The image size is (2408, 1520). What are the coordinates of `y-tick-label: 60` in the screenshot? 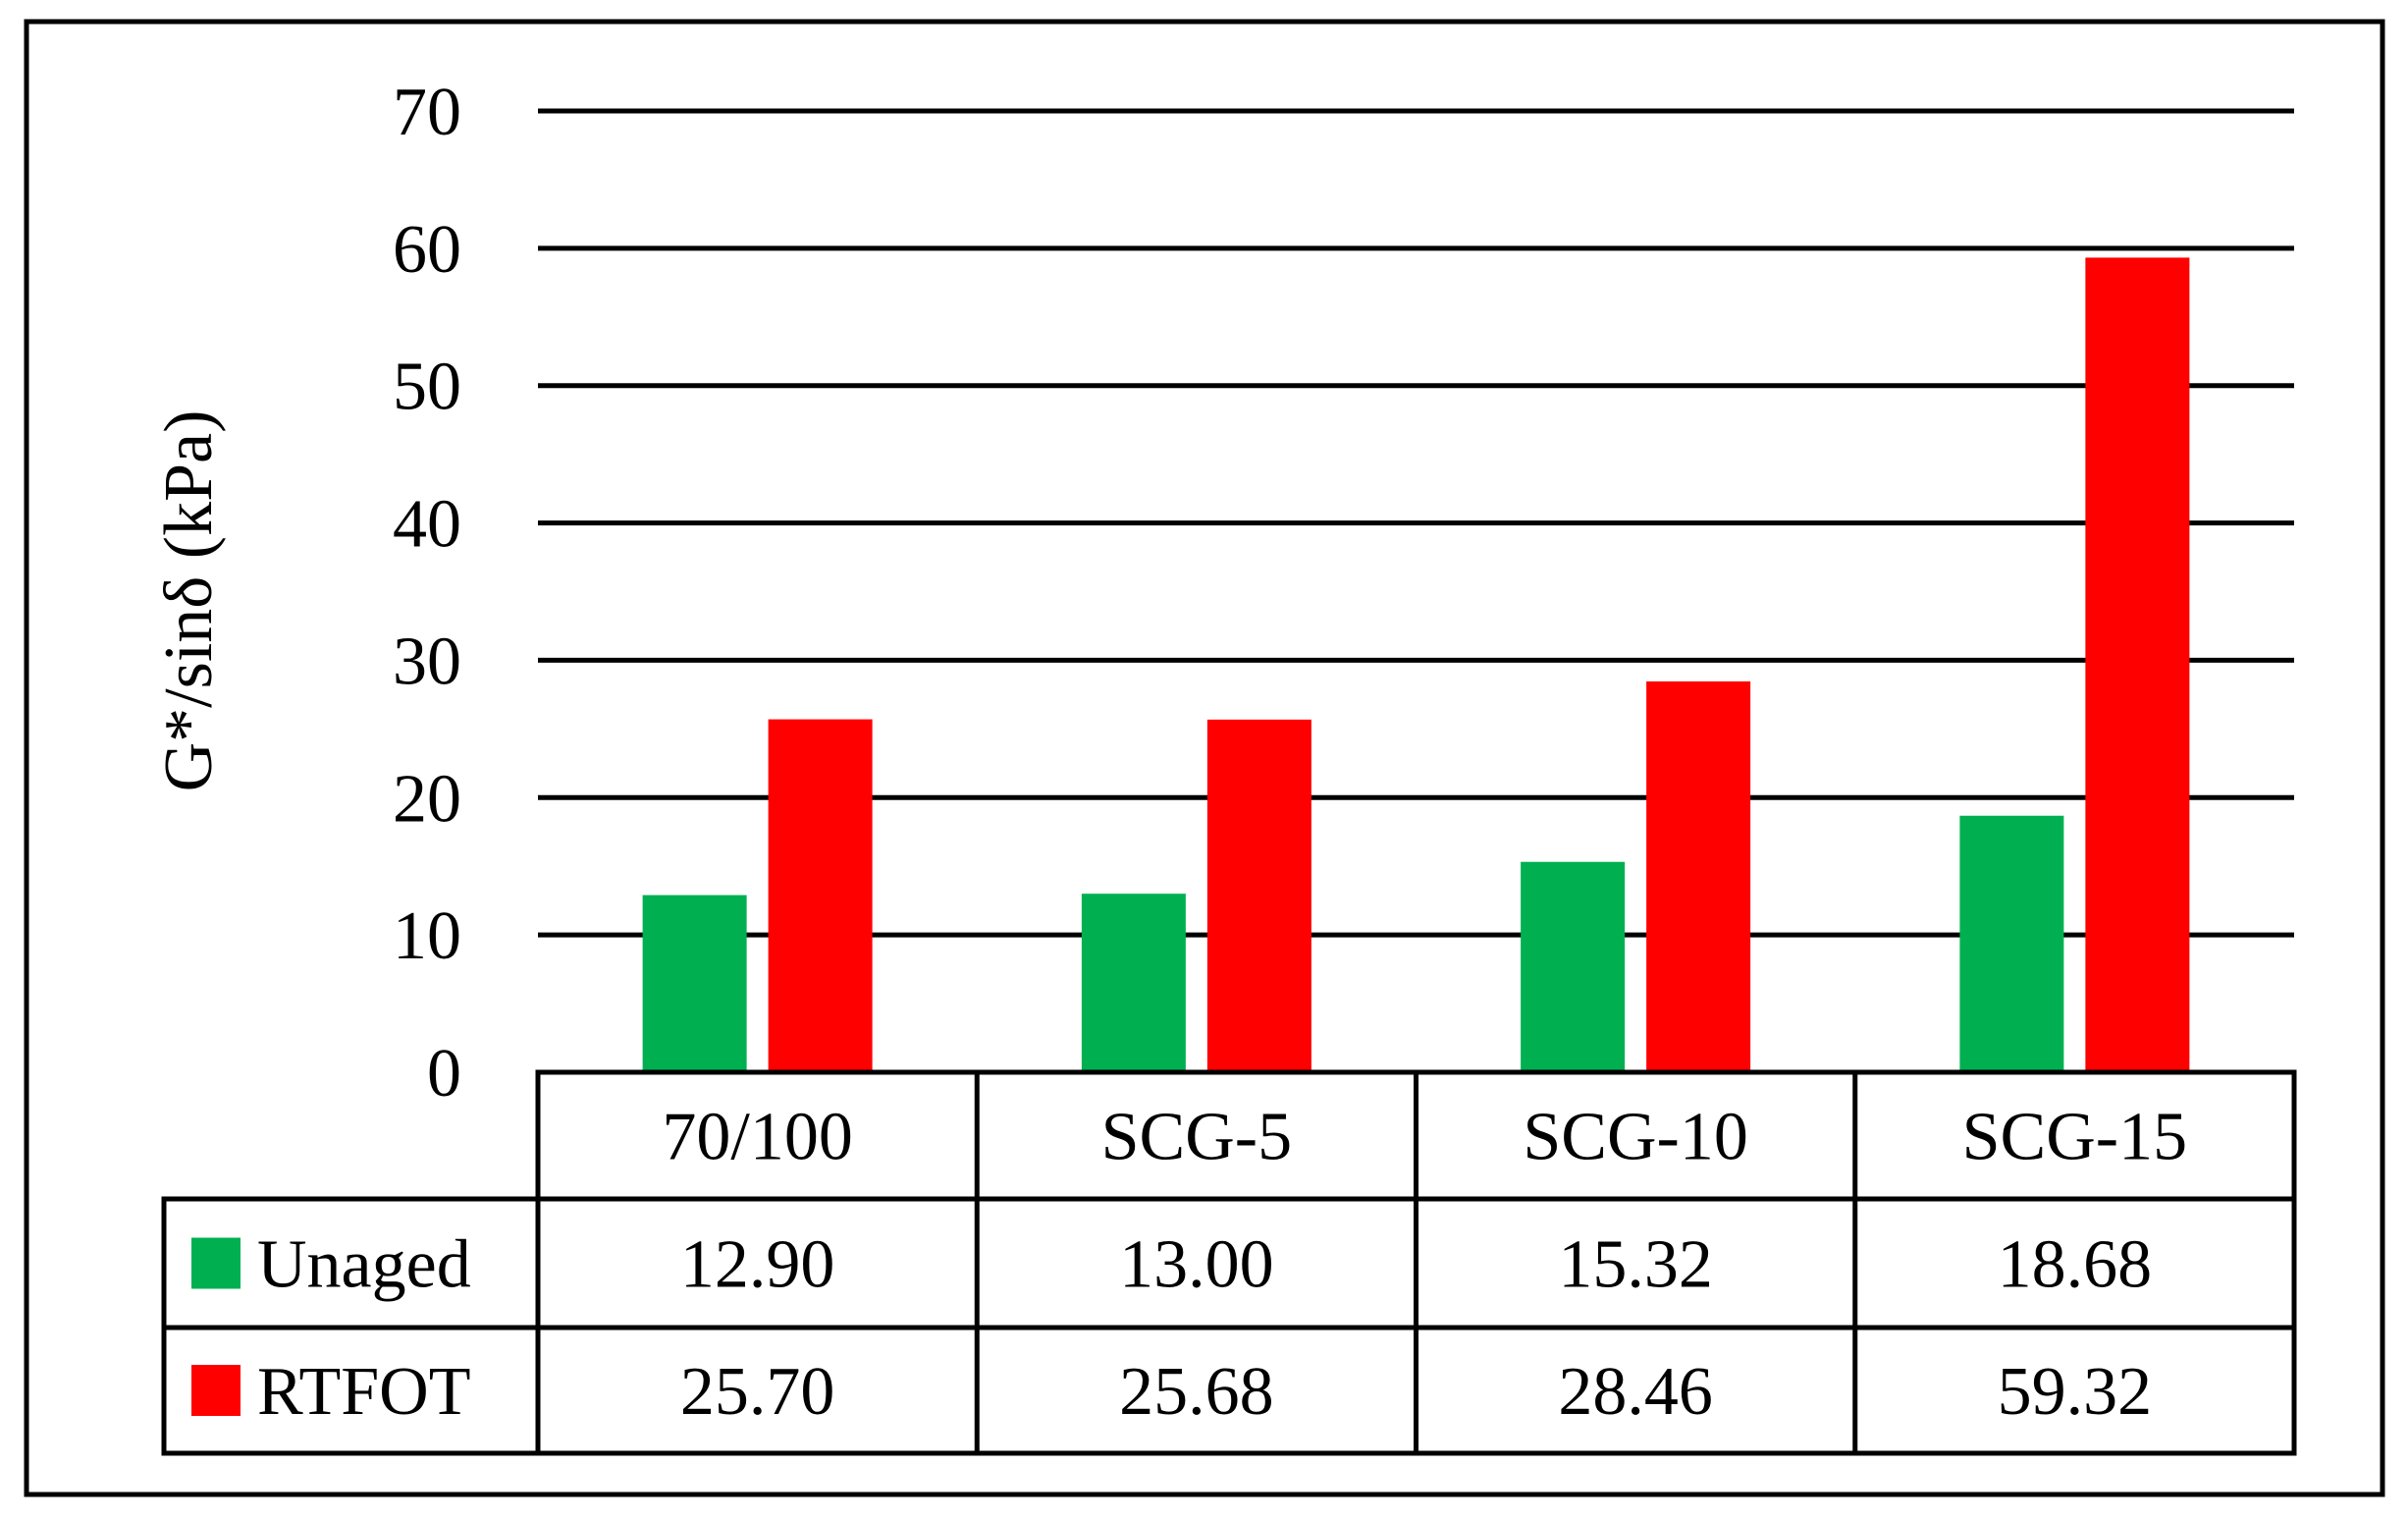 It's located at (427, 250).